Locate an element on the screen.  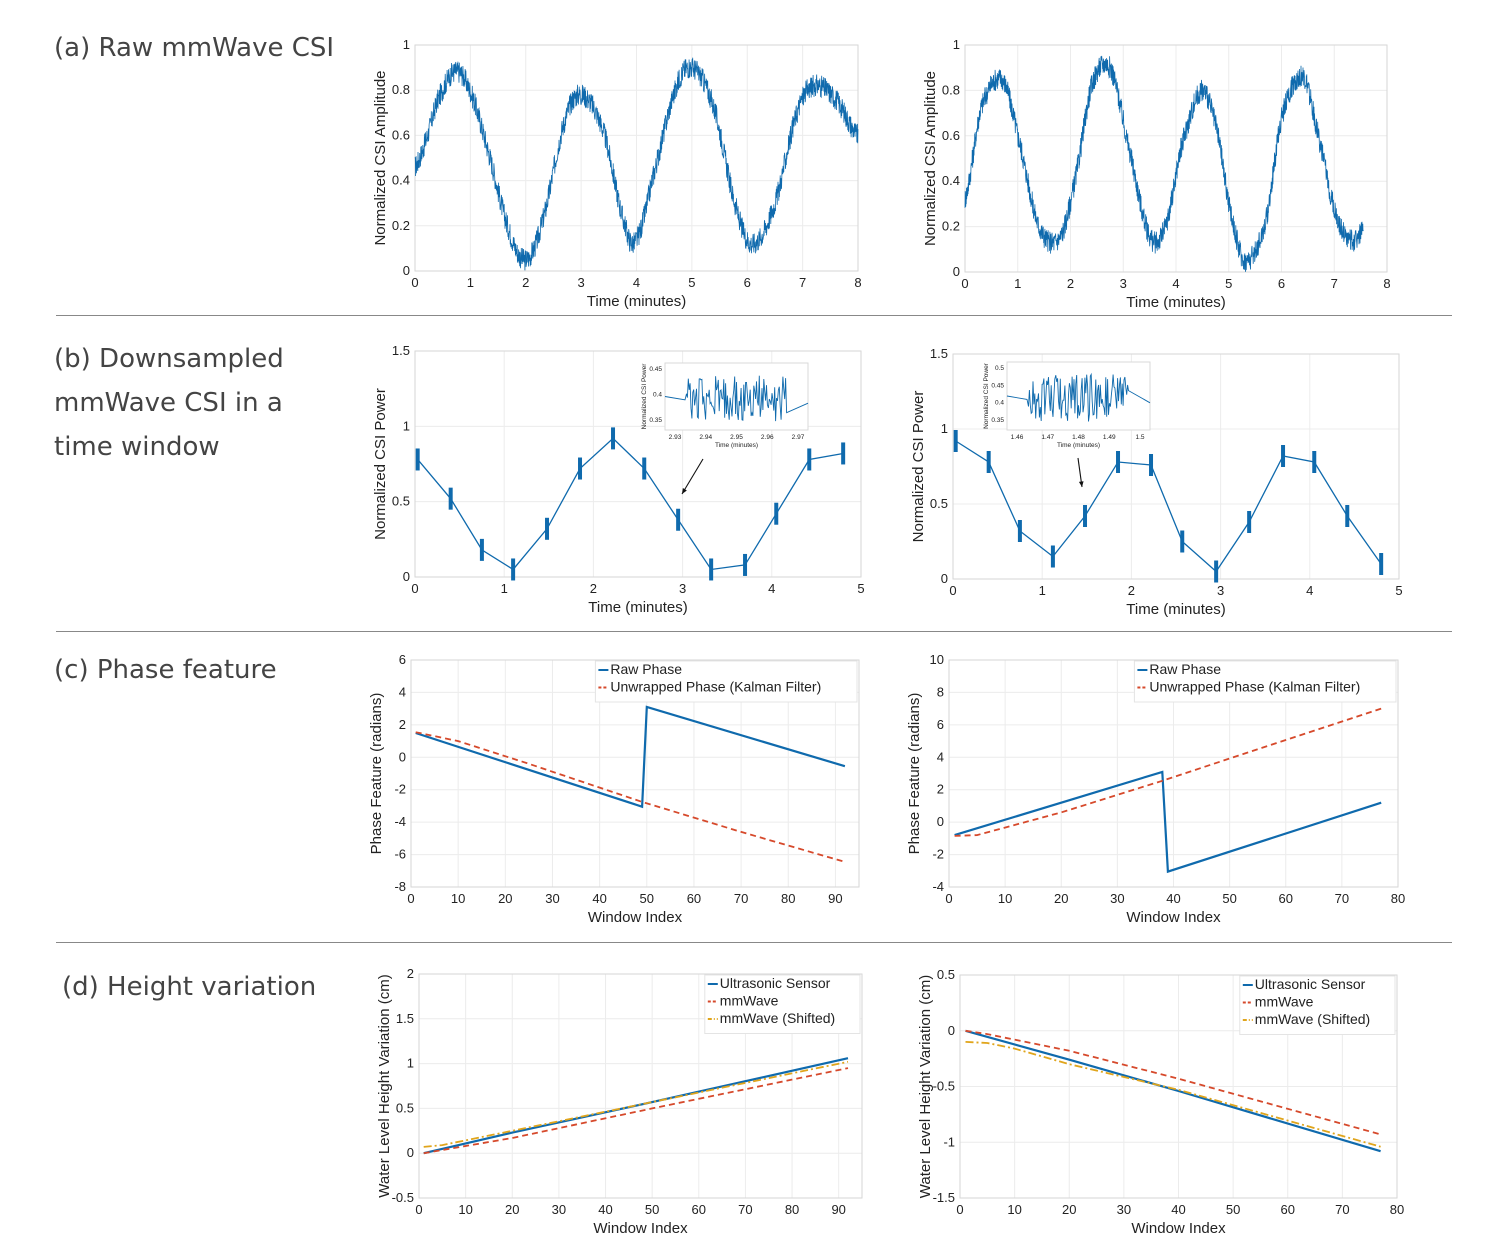
y-tick-label: 0 is located at coordinates (406, 270).